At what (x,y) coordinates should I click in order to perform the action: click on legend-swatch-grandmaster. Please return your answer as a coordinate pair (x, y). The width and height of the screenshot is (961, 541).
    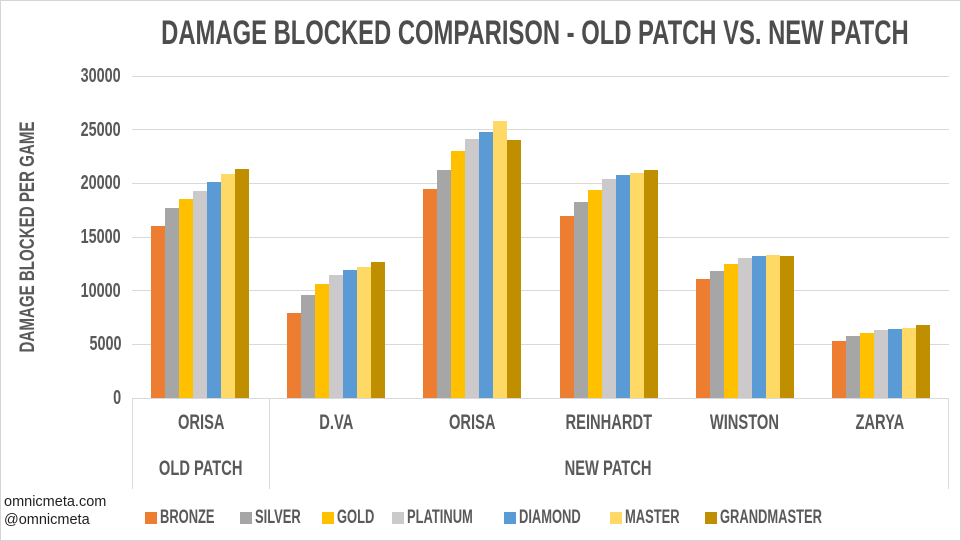
    Looking at the image, I should click on (711, 518).